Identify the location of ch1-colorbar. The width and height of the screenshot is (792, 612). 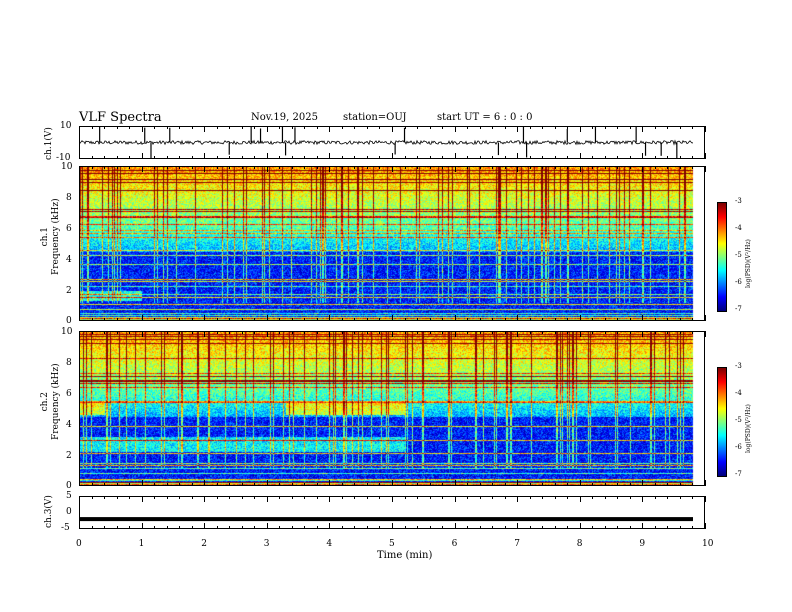
(722, 257).